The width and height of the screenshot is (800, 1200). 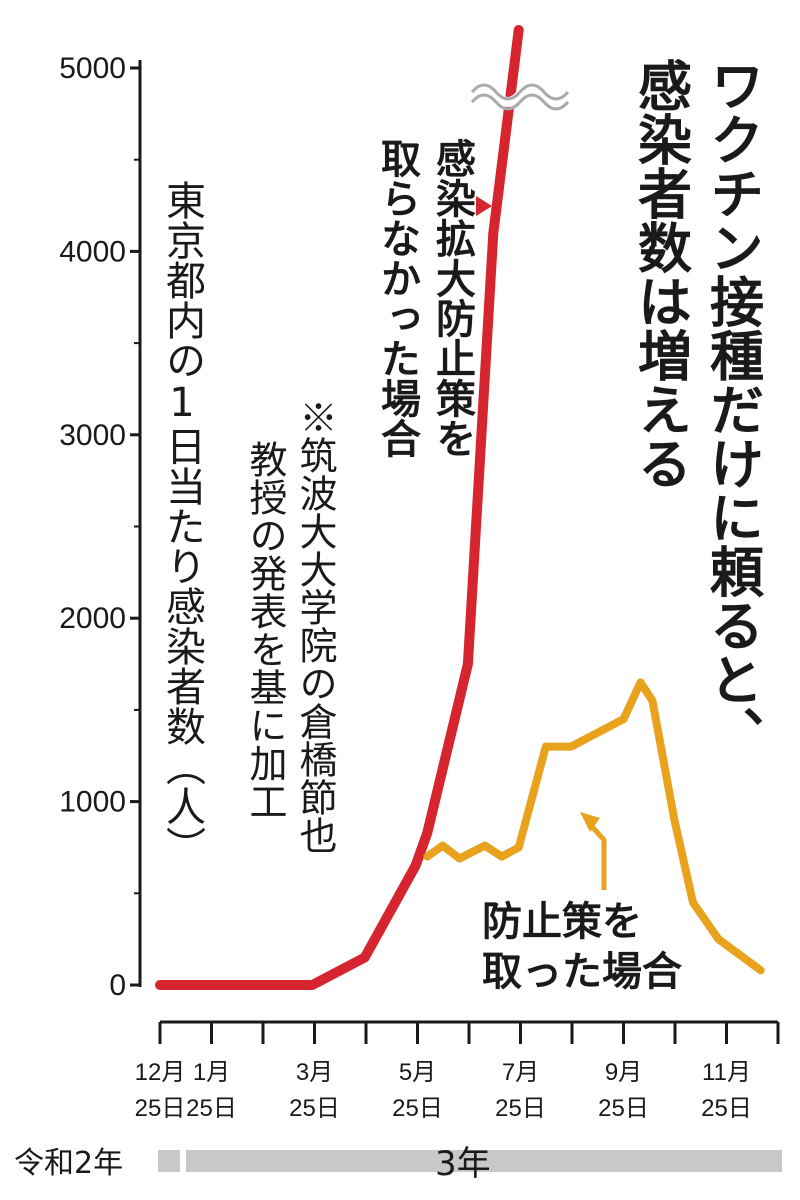 I want to click on x-tick-label-month: 12月, so click(x=160, y=1072).